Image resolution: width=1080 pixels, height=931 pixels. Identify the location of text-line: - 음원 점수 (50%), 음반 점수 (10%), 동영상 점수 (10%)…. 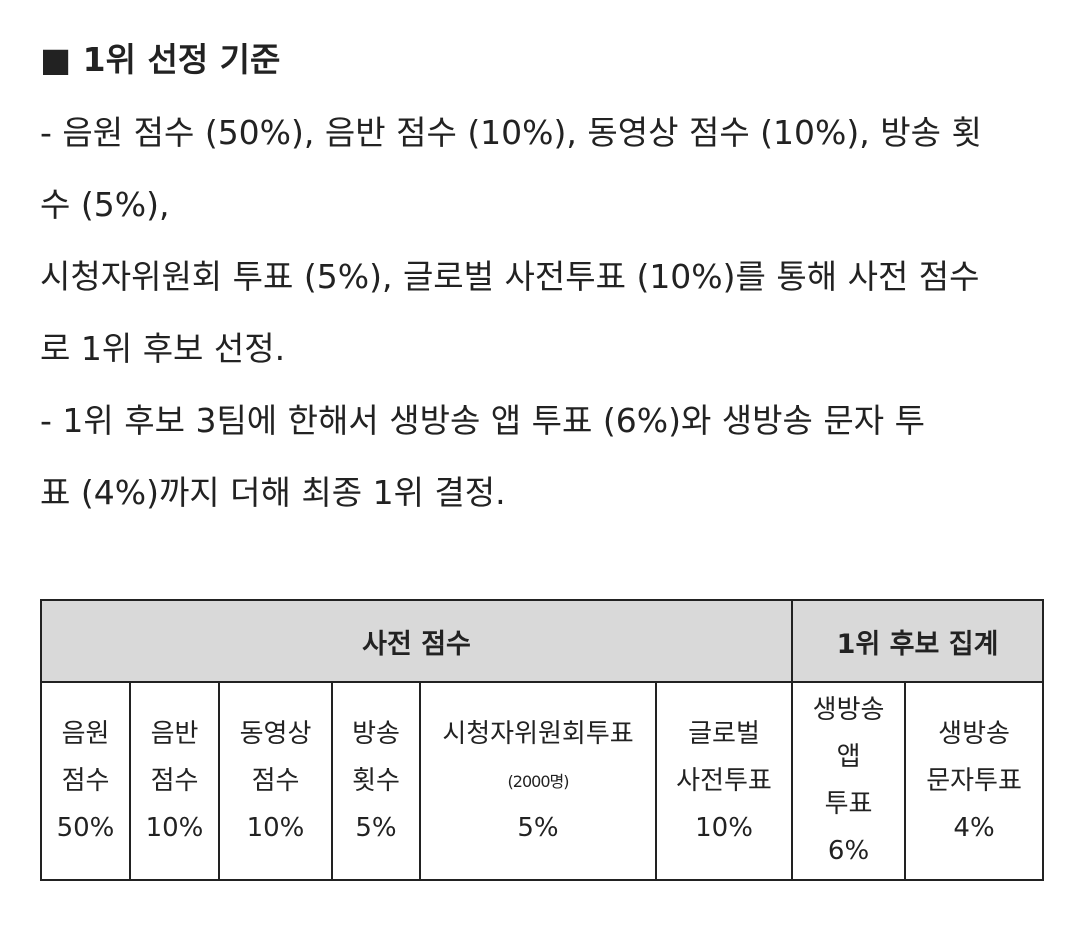
(511, 132).